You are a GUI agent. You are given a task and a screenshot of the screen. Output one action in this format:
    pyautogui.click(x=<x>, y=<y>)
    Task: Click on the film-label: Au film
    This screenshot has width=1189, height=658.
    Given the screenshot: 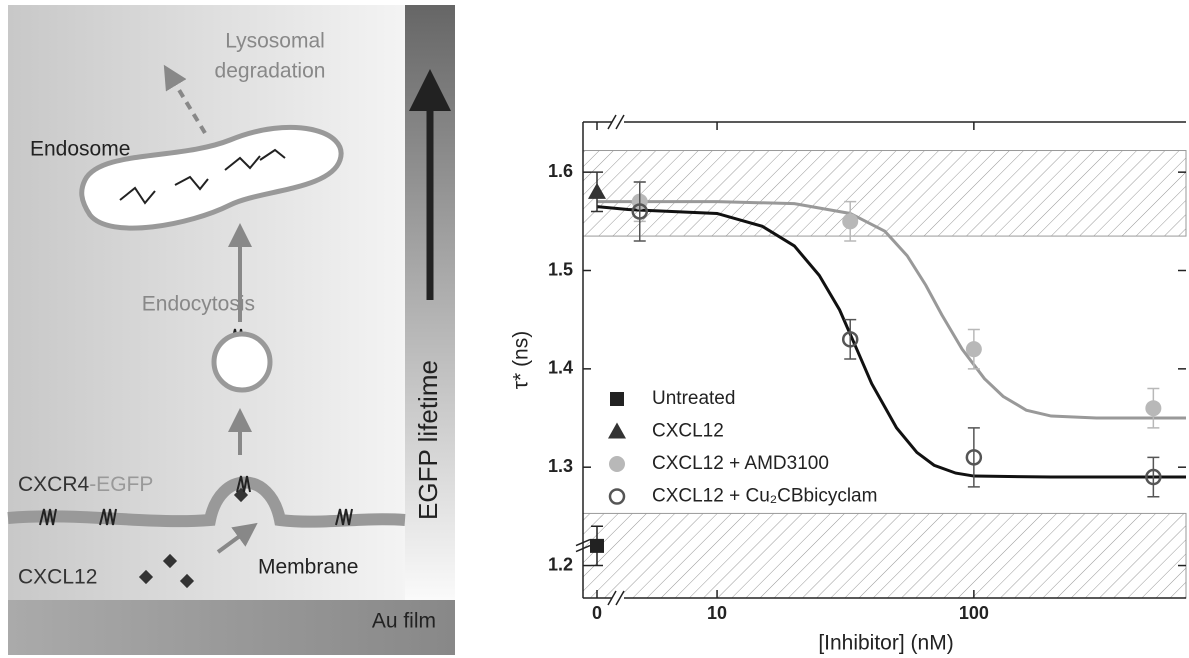 What is the action you would take?
    pyautogui.click(x=404, y=621)
    